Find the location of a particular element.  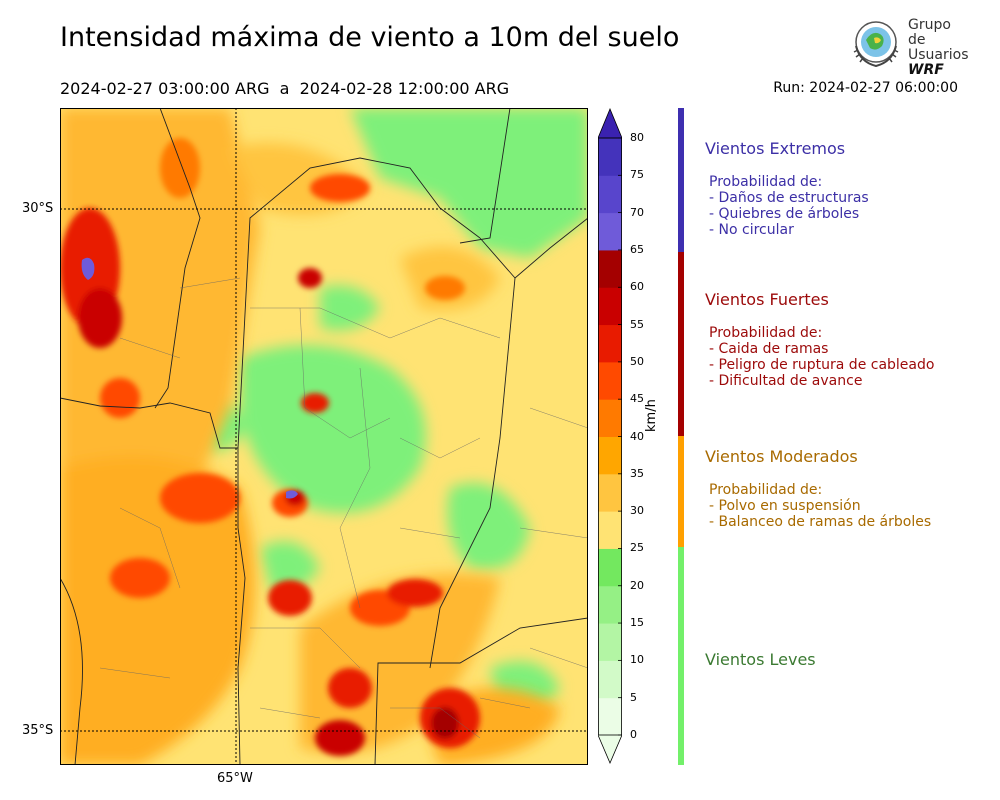

colorbar-high-extension is located at coordinates (610, 123).